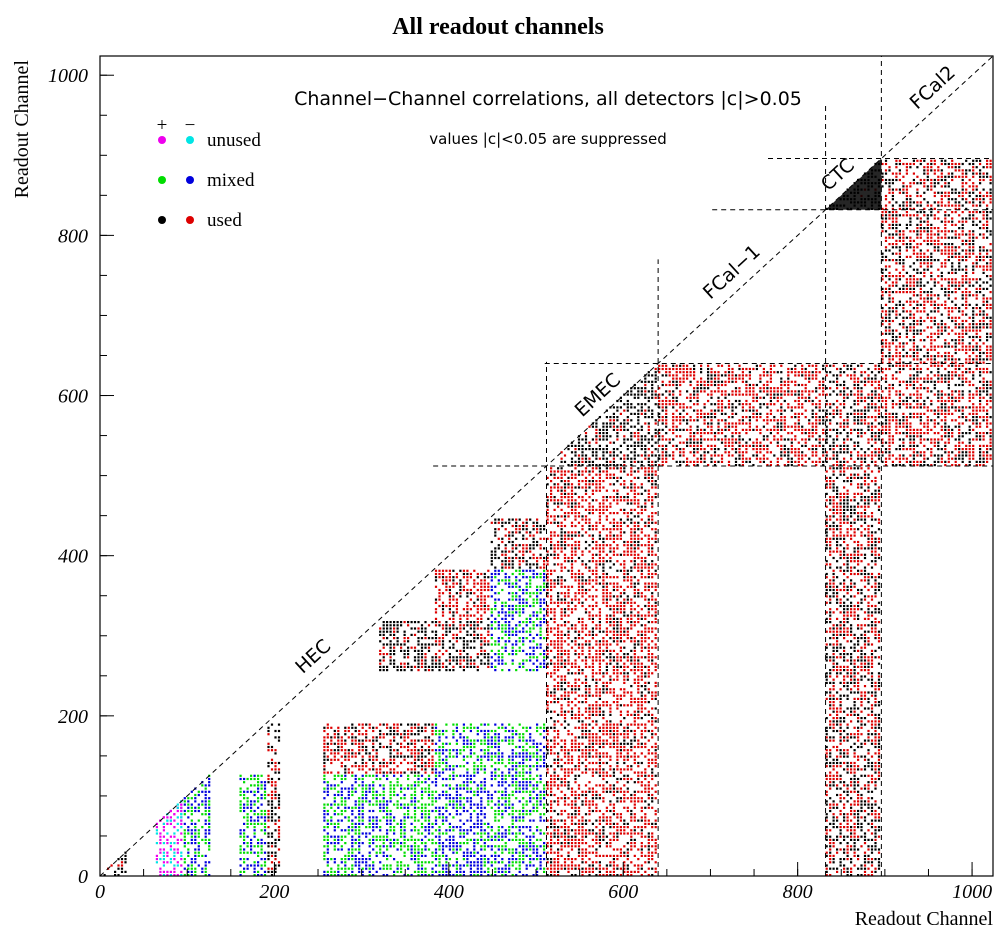  What do you see at coordinates (274, 892) in the screenshot?
I see `x-tick-label: 200` at bounding box center [274, 892].